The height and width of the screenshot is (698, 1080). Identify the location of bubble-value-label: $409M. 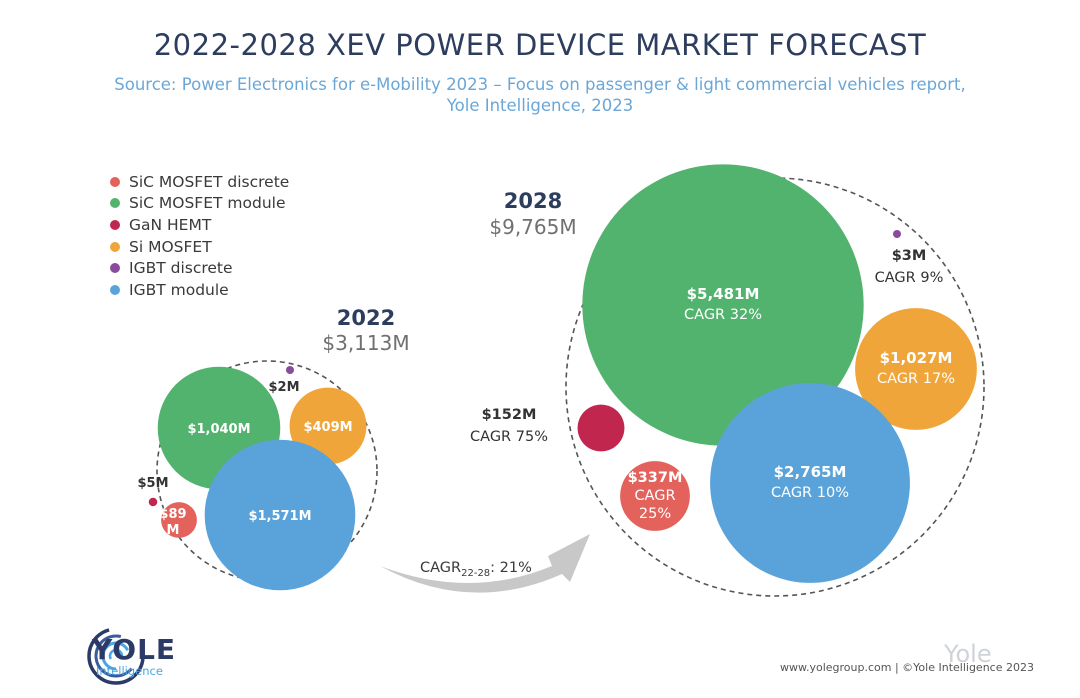
(327, 427).